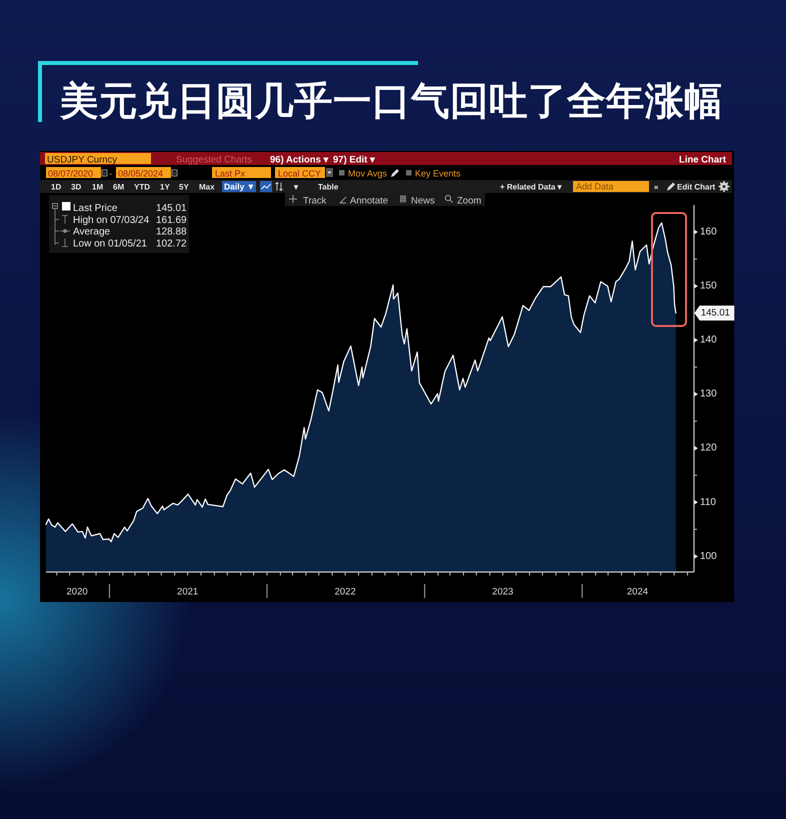  Describe the element at coordinates (141, 173) in the screenshot. I see `text: 08/05/2024` at that location.